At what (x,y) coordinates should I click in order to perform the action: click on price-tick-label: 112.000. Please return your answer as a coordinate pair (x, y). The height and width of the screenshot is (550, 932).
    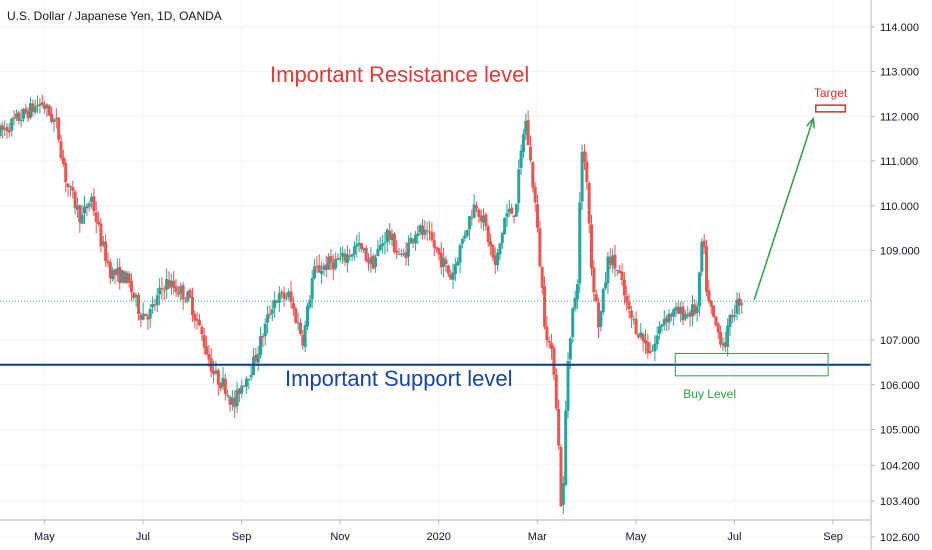
    Looking at the image, I should click on (899, 117).